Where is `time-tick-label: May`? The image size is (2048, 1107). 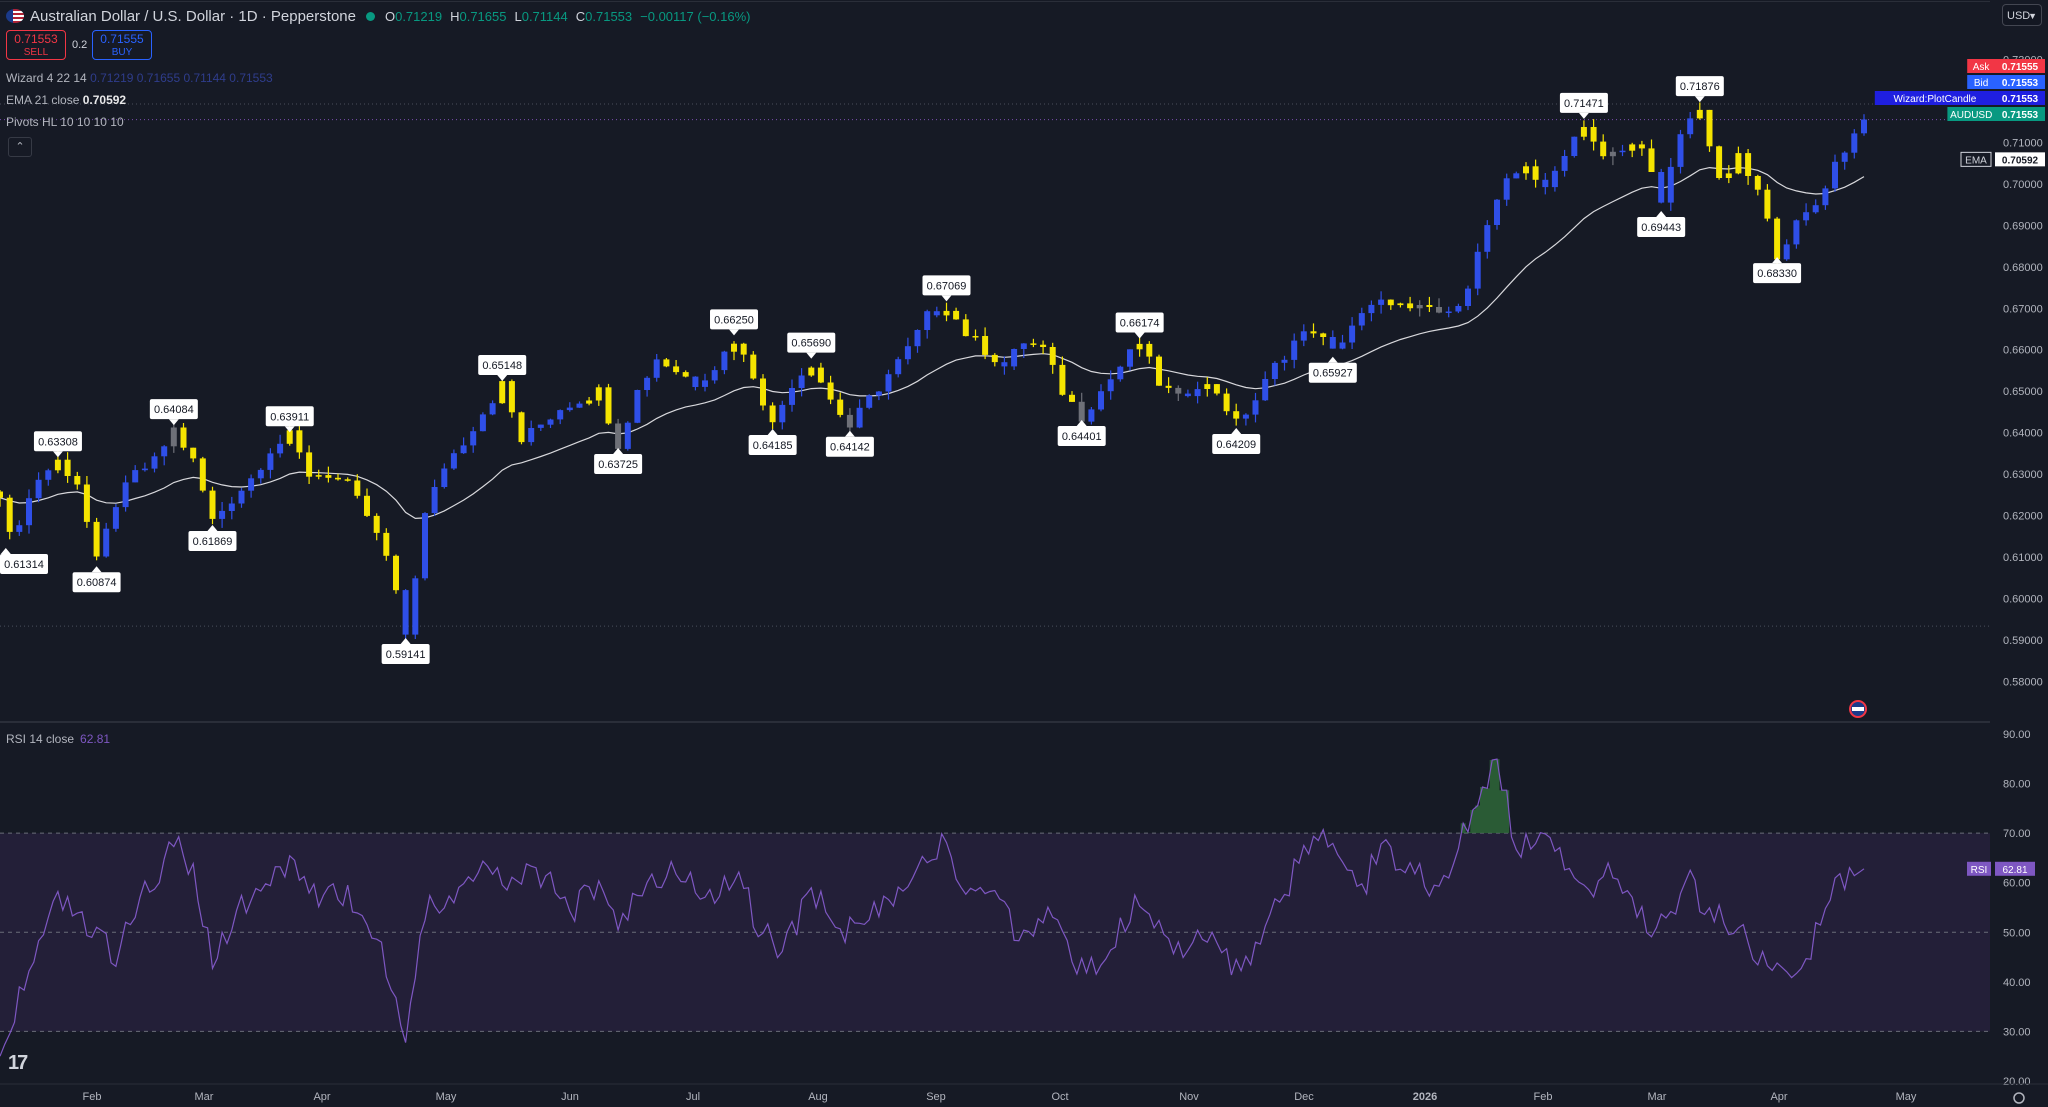 time-tick-label: May is located at coordinates (446, 1097).